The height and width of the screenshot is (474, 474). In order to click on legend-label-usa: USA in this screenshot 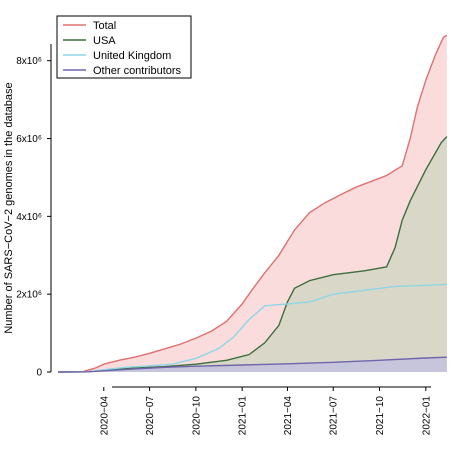, I will do `click(104, 41)`.